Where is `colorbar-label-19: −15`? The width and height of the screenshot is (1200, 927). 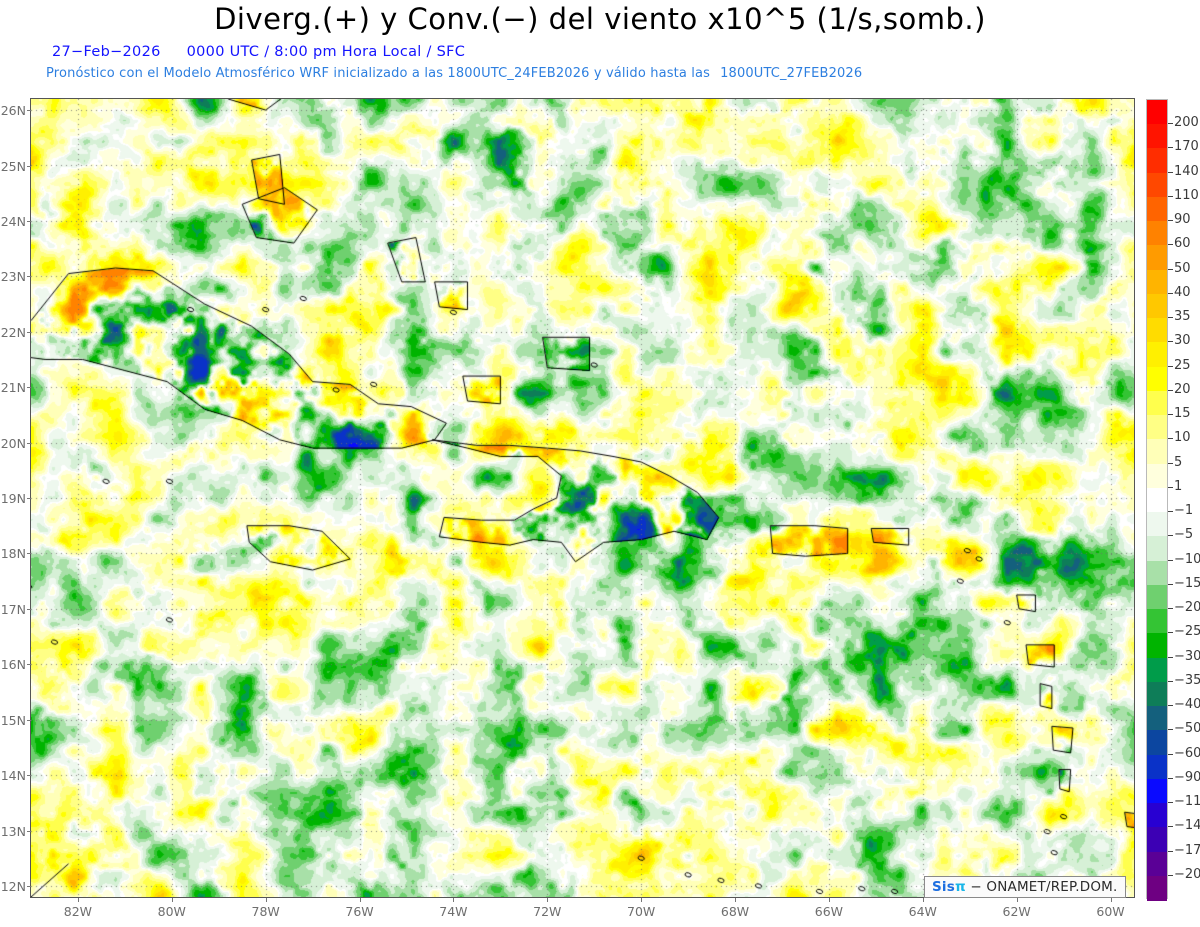
colorbar-label-19: −15 is located at coordinates (1187, 583).